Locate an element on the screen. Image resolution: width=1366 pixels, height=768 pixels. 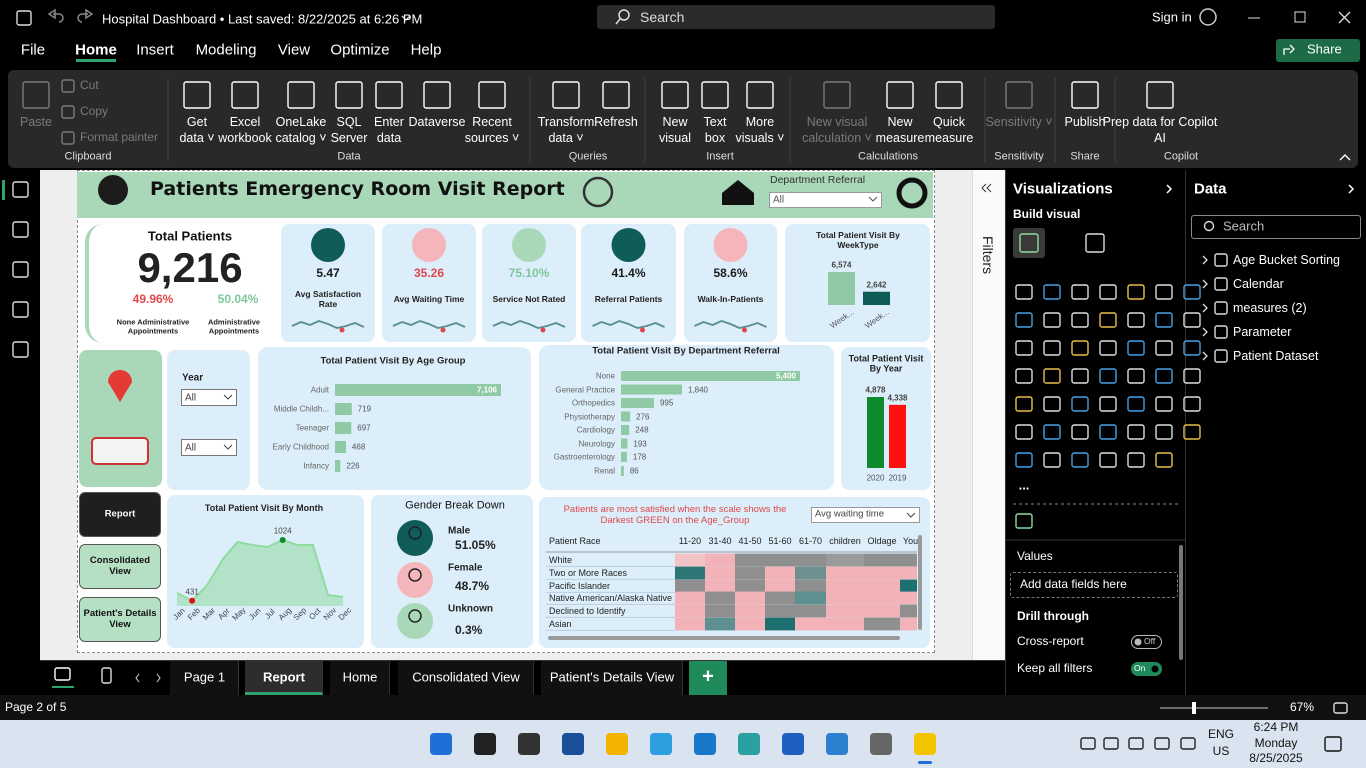
menu-tab: Insert is located at coordinates (155, 50).